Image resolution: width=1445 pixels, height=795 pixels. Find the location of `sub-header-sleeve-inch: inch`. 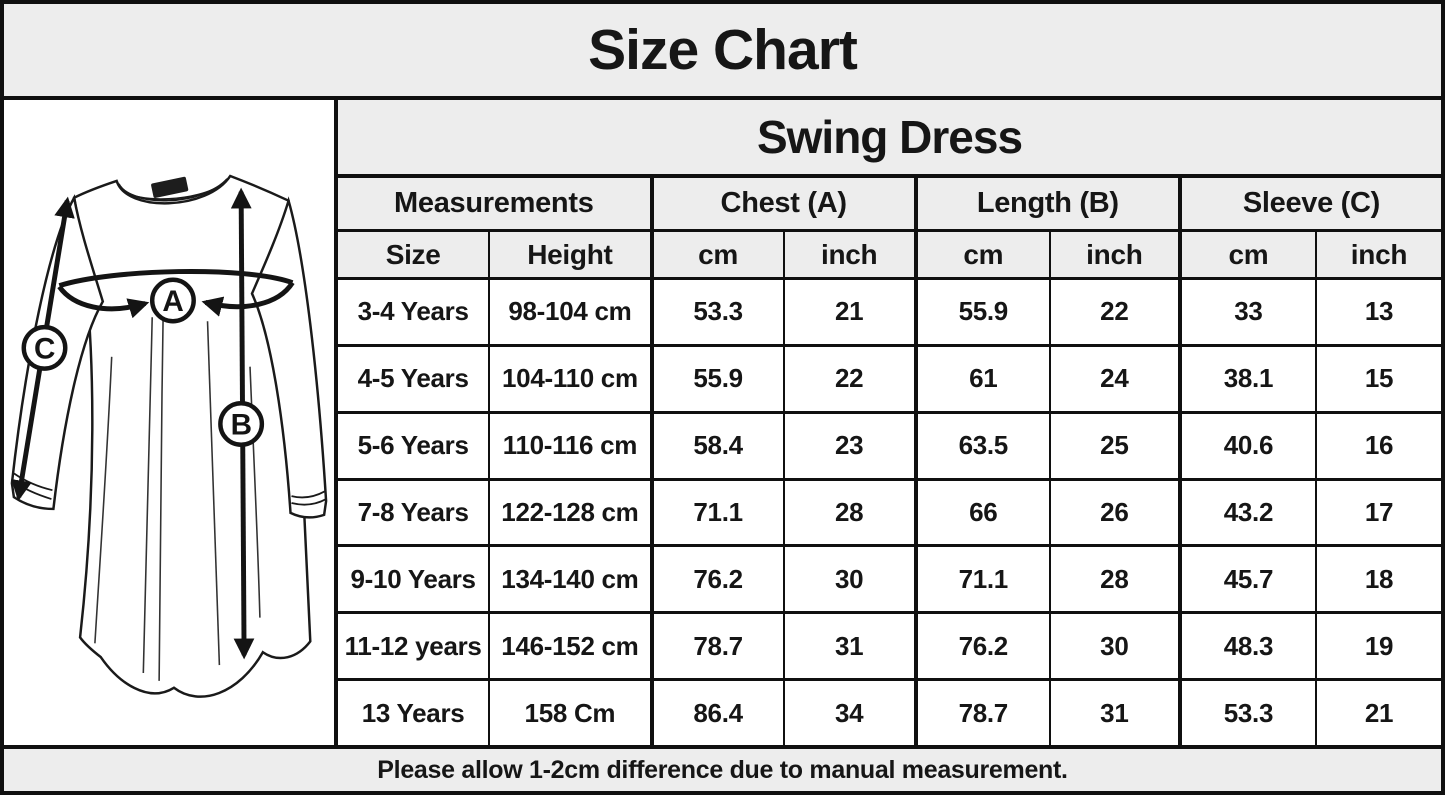

sub-header-sleeve-inch: inch is located at coordinates (1378, 254).